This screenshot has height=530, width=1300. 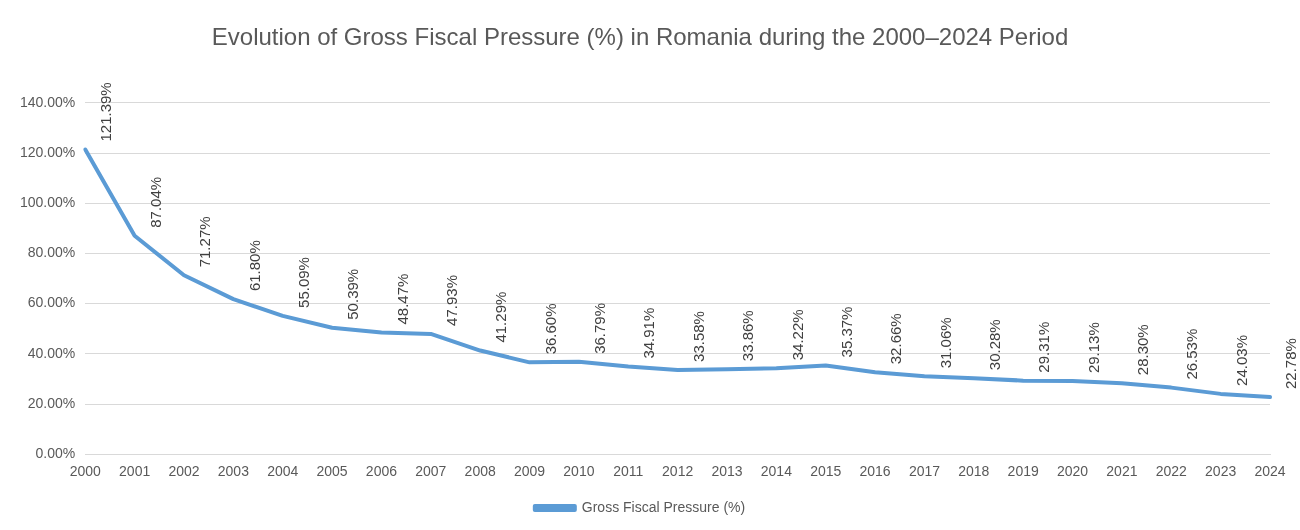 I want to click on data-label: 30.28%, so click(x=994, y=345).